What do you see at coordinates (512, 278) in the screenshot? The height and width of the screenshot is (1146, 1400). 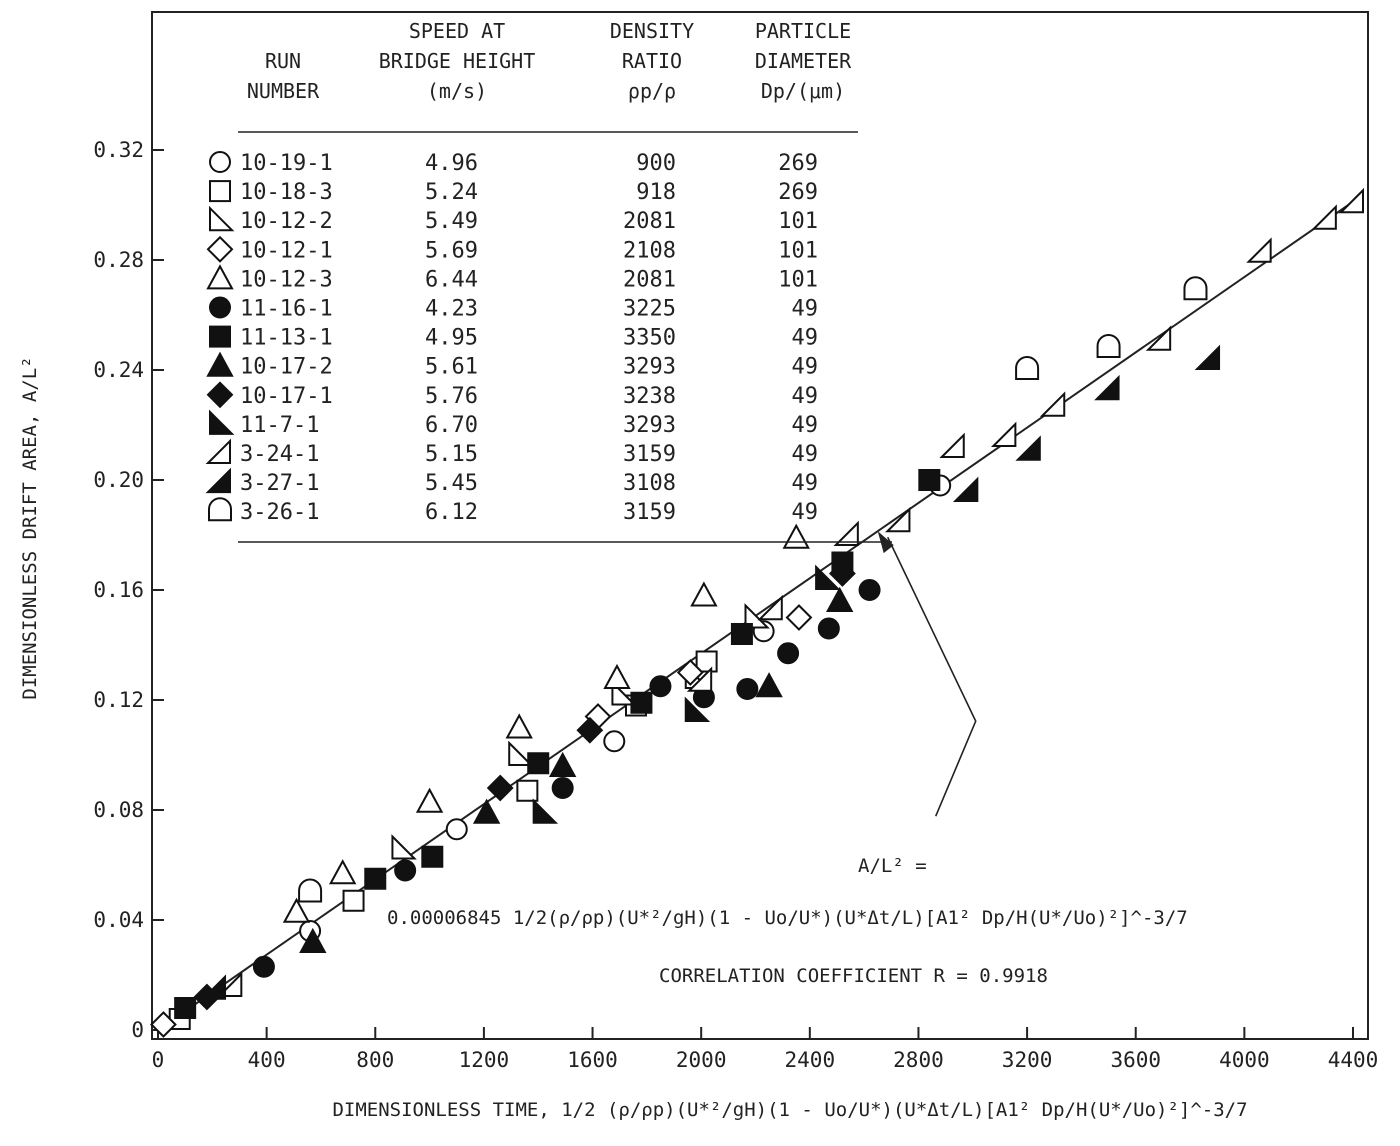 I see `legend-row: 10-12-3 6.44 2081 101` at bounding box center [512, 278].